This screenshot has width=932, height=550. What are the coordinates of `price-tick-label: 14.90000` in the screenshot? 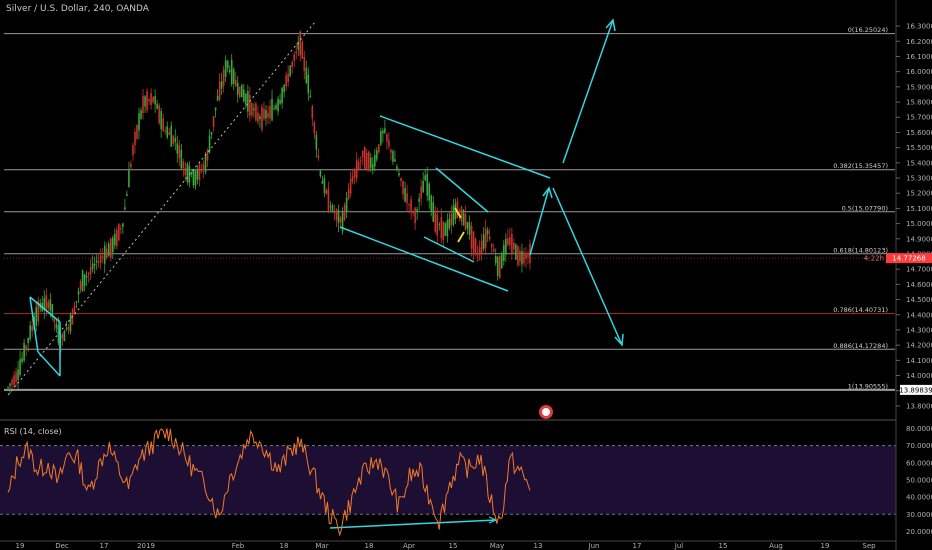 It's located at (919, 239).